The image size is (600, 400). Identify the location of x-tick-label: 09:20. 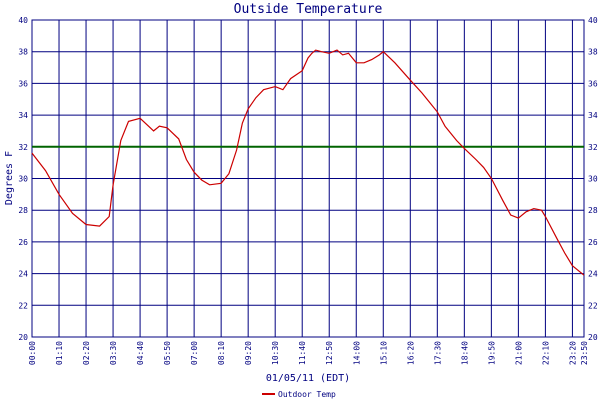
(248, 353).